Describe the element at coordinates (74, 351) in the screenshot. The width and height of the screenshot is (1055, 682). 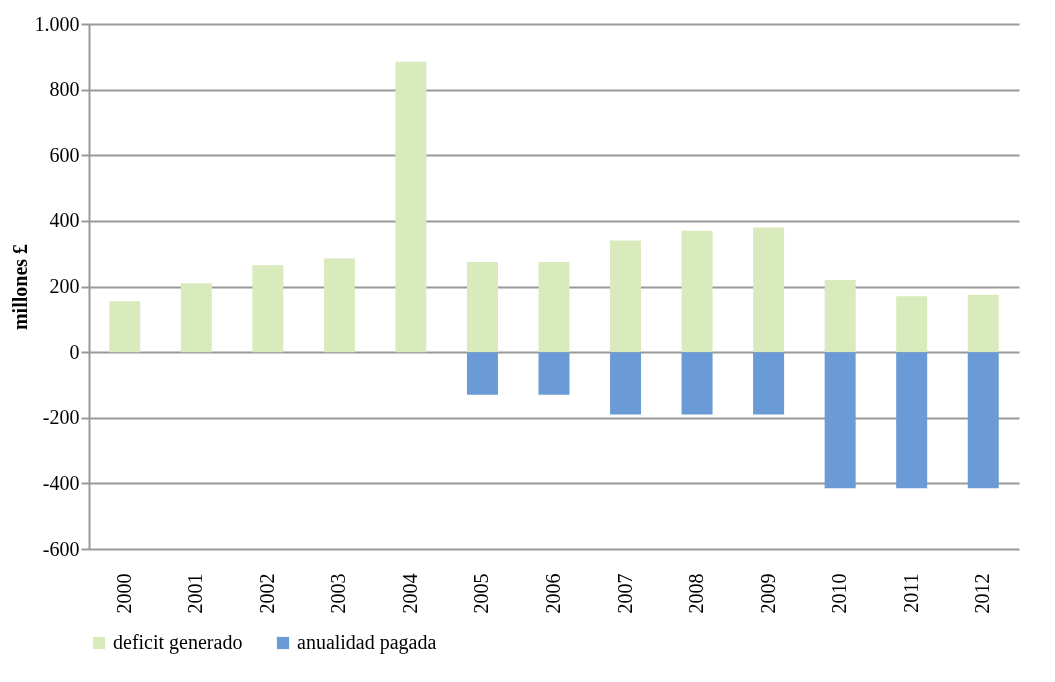
I see `y-tick-label: 0` at that location.